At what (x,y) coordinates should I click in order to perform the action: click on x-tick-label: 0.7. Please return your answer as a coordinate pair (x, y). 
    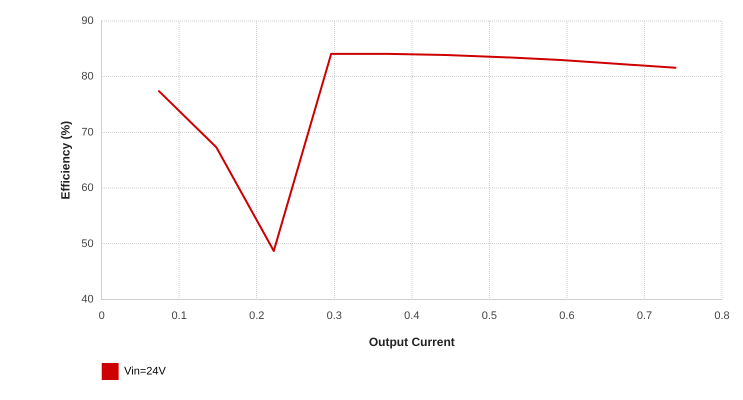
    Looking at the image, I should click on (644, 316).